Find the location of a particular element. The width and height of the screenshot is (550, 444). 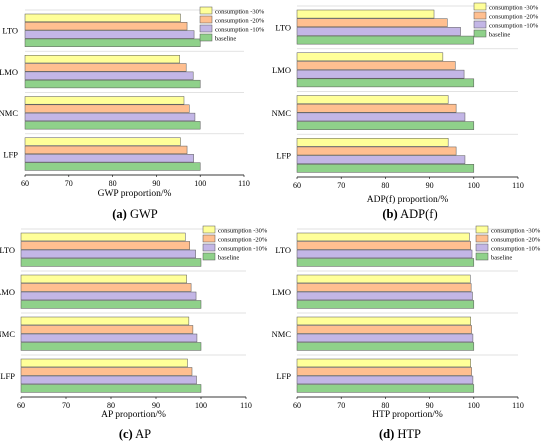

caption-a: (a) GWP is located at coordinates (135, 214).